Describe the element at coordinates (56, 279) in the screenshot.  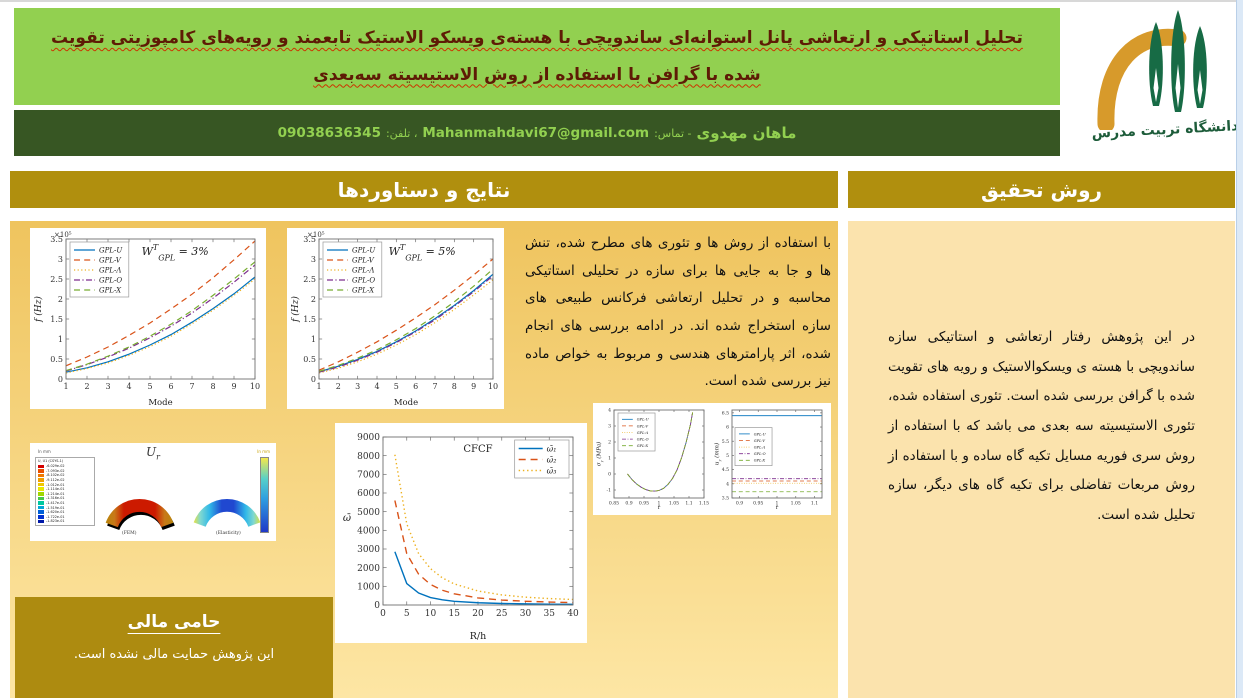
I see `svg-text: 2.5` at that location.